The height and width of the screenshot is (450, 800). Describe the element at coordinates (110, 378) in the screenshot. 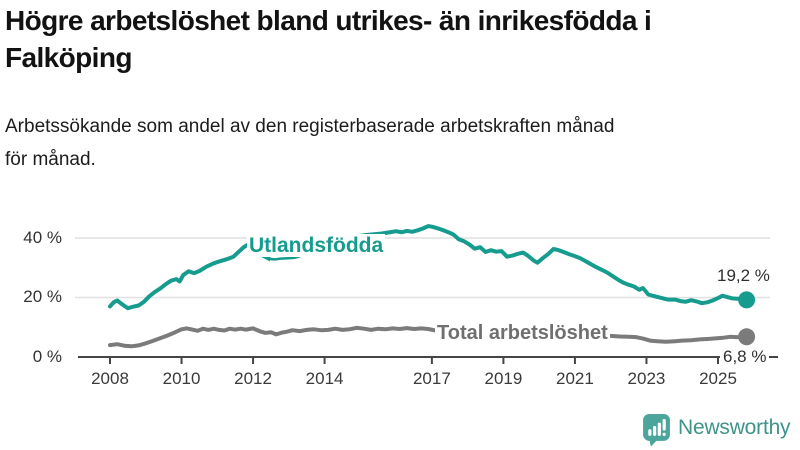

I see `x-axis-tick-label: 2008` at that location.